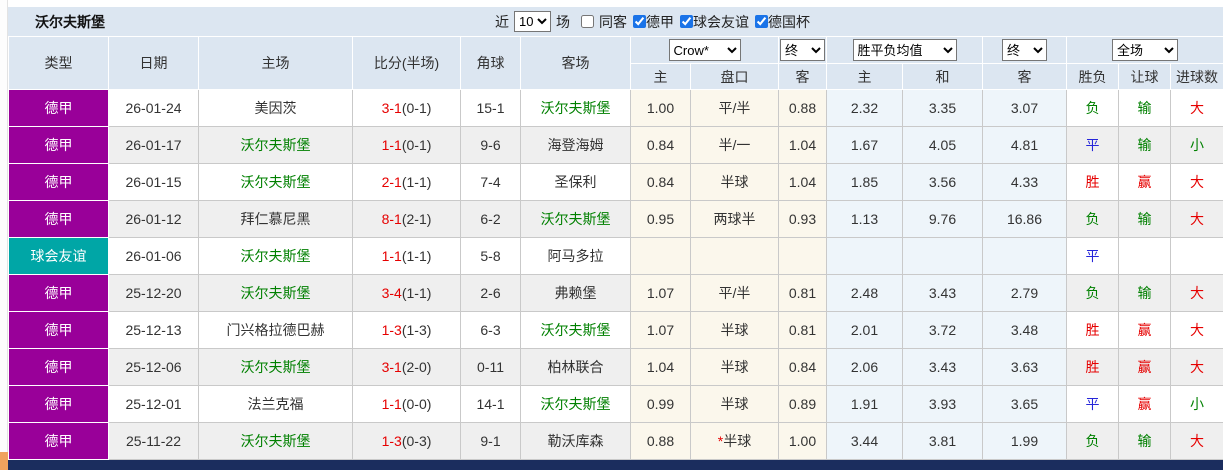 This screenshot has height=470, width=1223. What do you see at coordinates (613, 21) in the screenshot?
I see `filter-label: 同客` at bounding box center [613, 21].